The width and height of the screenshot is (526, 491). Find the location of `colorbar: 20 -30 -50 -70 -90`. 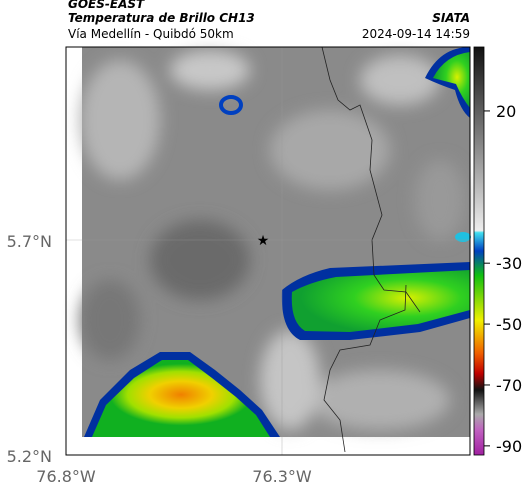

colorbar: 20 -30 -50 -70 -90 is located at coordinates (497, 251).